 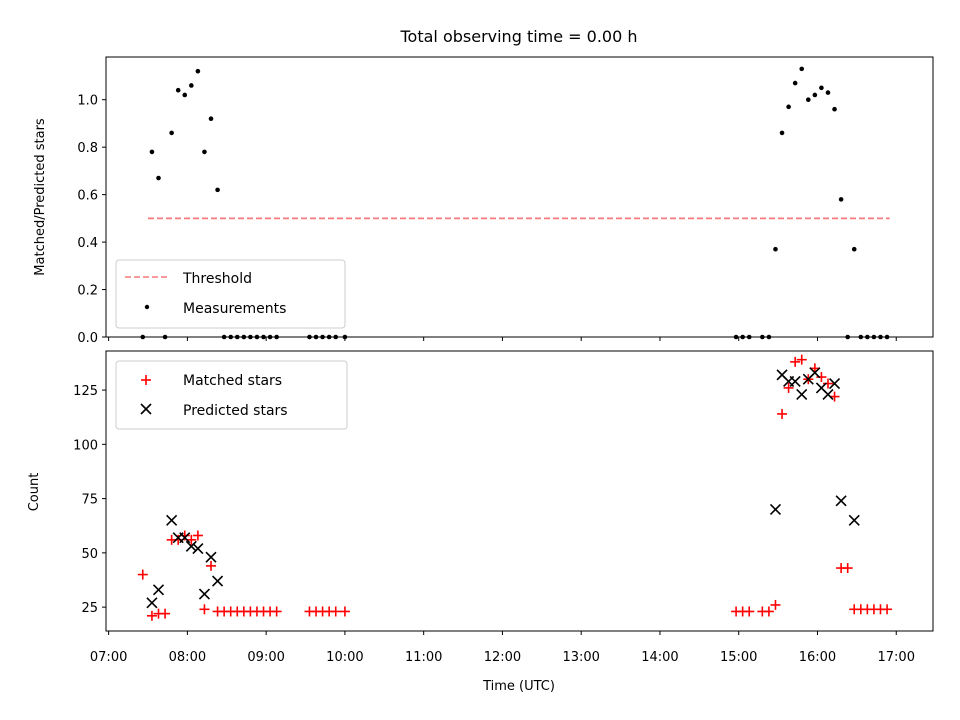 What do you see at coordinates (230, 294) in the screenshot?
I see `top-legend-box` at bounding box center [230, 294].